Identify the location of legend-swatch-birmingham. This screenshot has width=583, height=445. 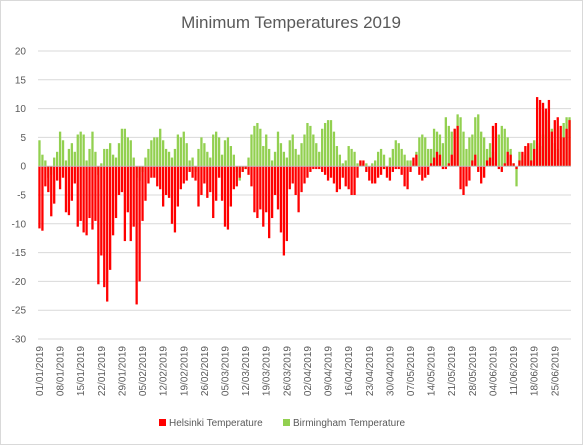
(286, 422).